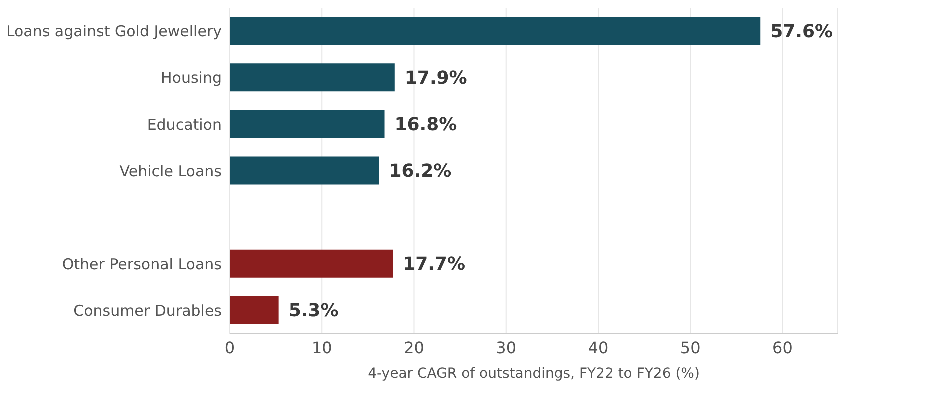  What do you see at coordinates (142, 264) in the screenshot?
I see `y-tick-label: Other Personal Loans` at bounding box center [142, 264].